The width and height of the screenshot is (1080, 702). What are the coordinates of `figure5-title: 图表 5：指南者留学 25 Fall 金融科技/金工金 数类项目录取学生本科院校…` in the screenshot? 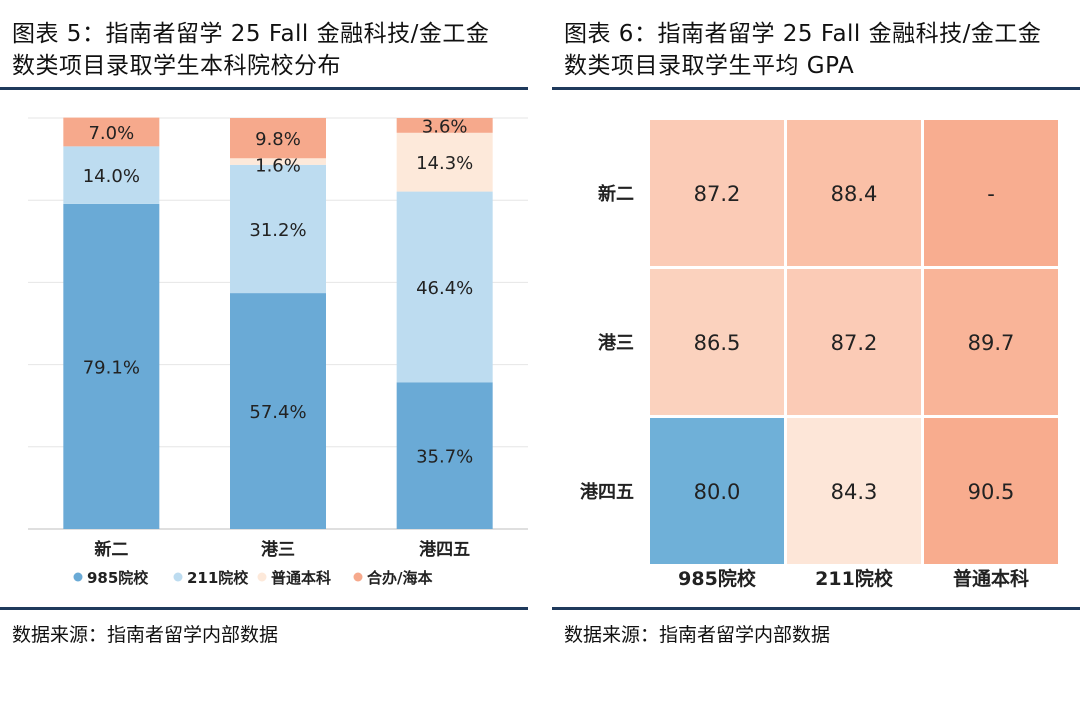 It's located at (250, 50).